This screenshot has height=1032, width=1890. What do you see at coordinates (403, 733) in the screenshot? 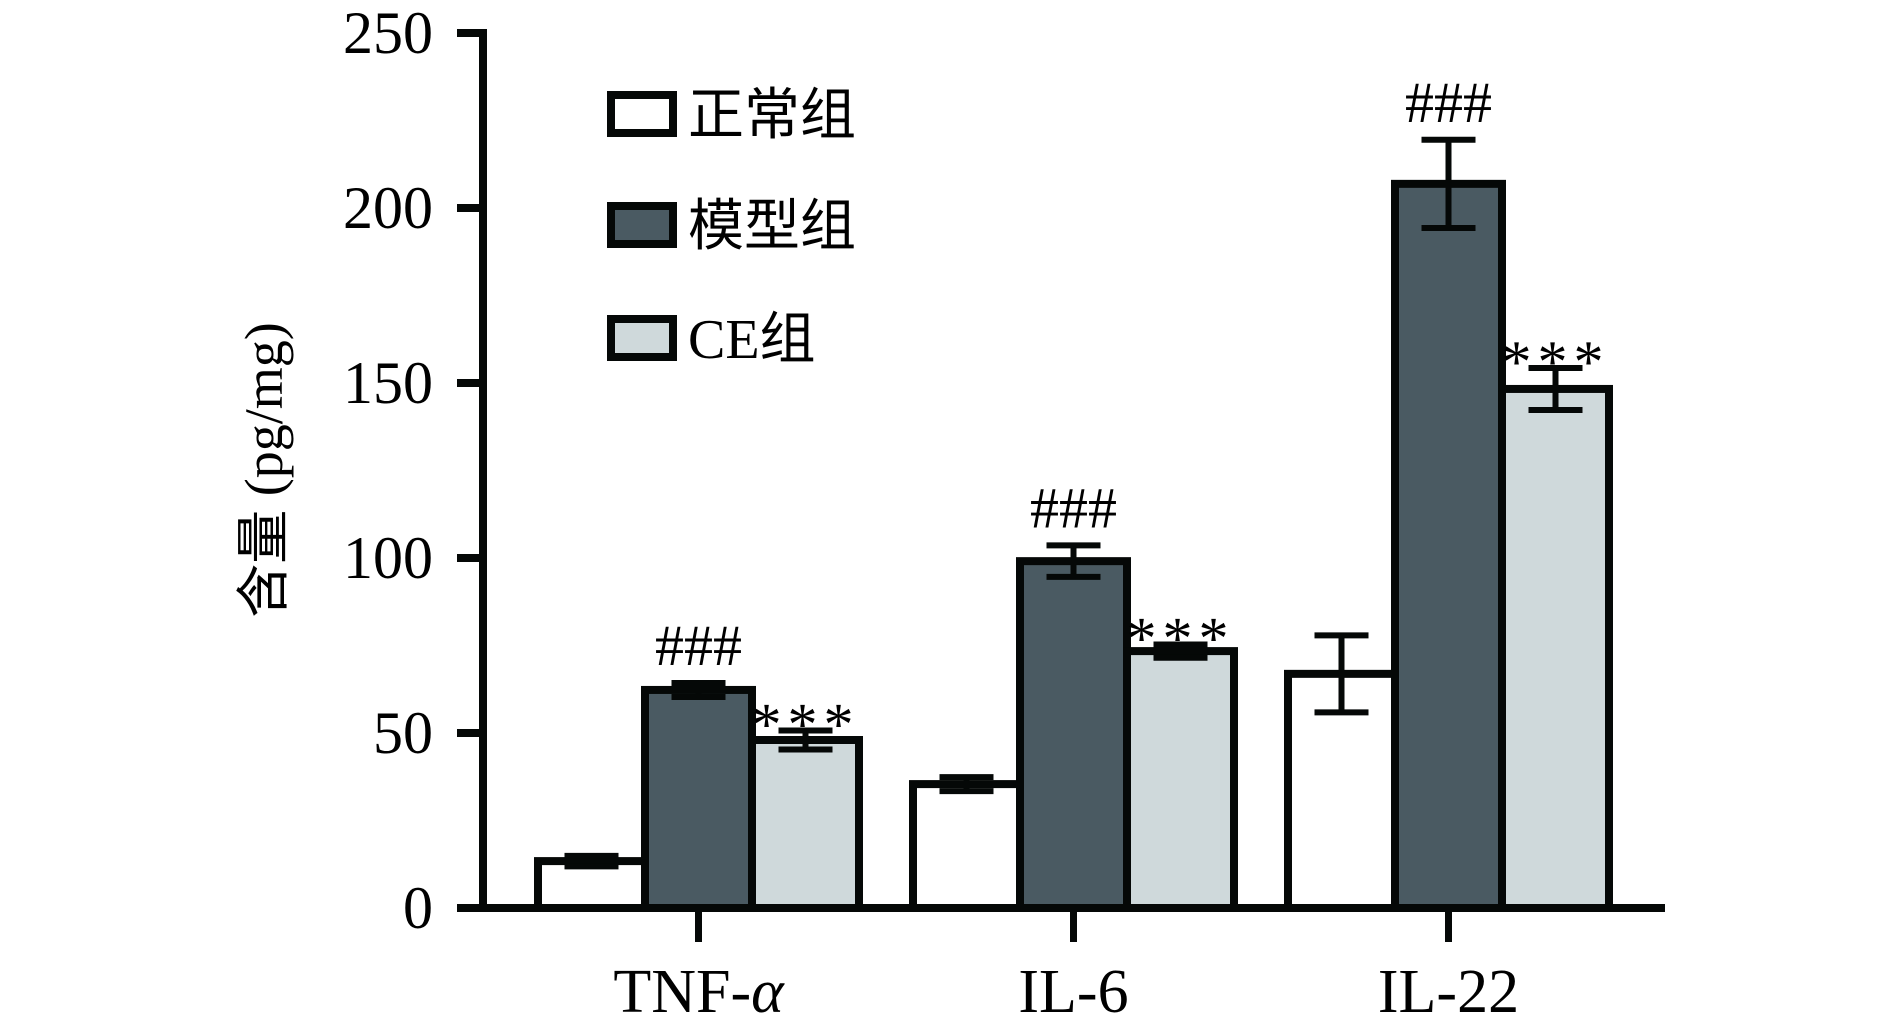
I see `y-tick-label: 50` at bounding box center [403, 733].